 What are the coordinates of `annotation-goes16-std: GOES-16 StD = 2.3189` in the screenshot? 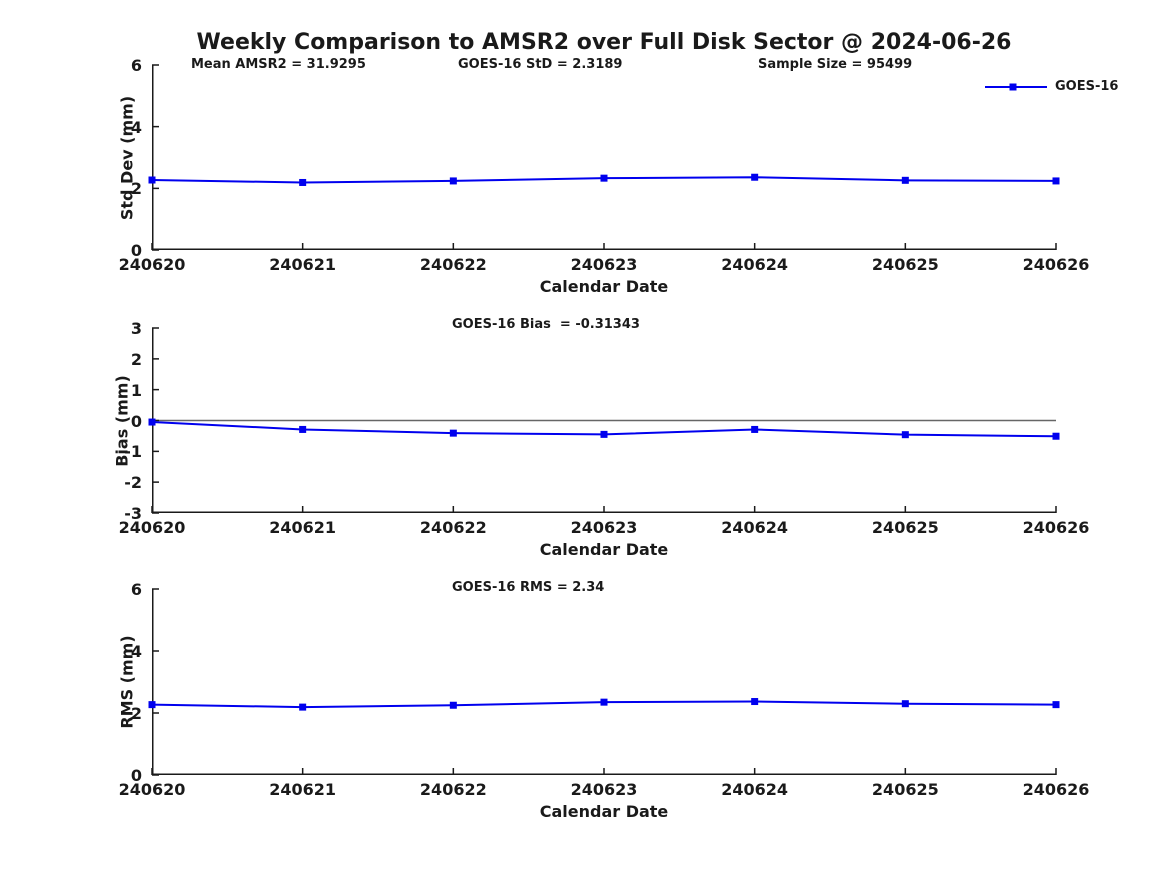 It's located at (540, 64).